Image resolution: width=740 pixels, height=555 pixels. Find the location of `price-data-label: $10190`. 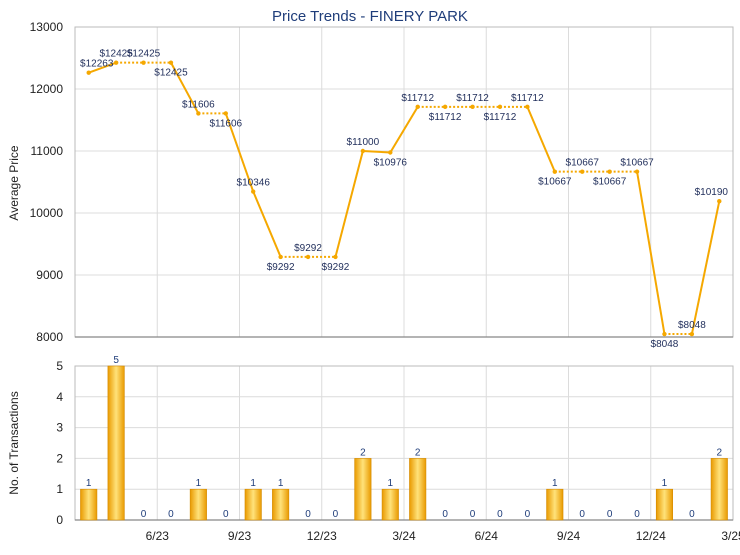

price-data-label: $10190 is located at coordinates (712, 192).